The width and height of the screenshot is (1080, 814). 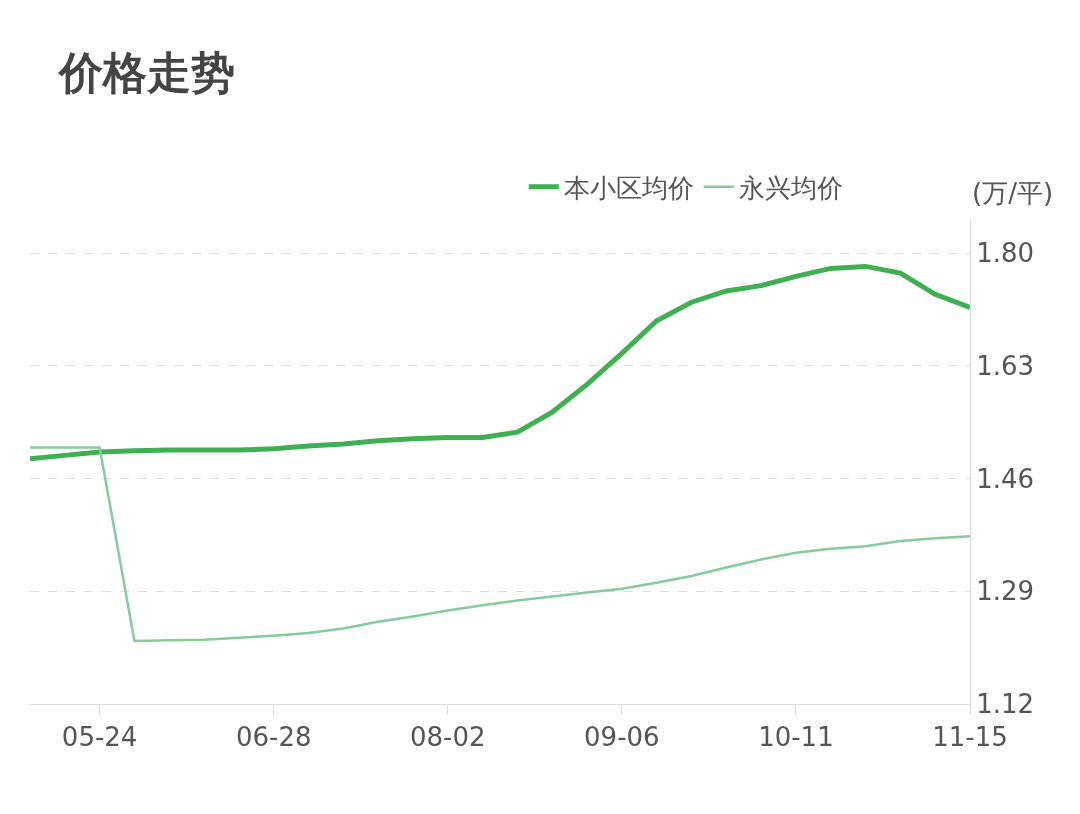 What do you see at coordinates (273, 737) in the screenshot?
I see `x-tick-label: 06-28` at bounding box center [273, 737].